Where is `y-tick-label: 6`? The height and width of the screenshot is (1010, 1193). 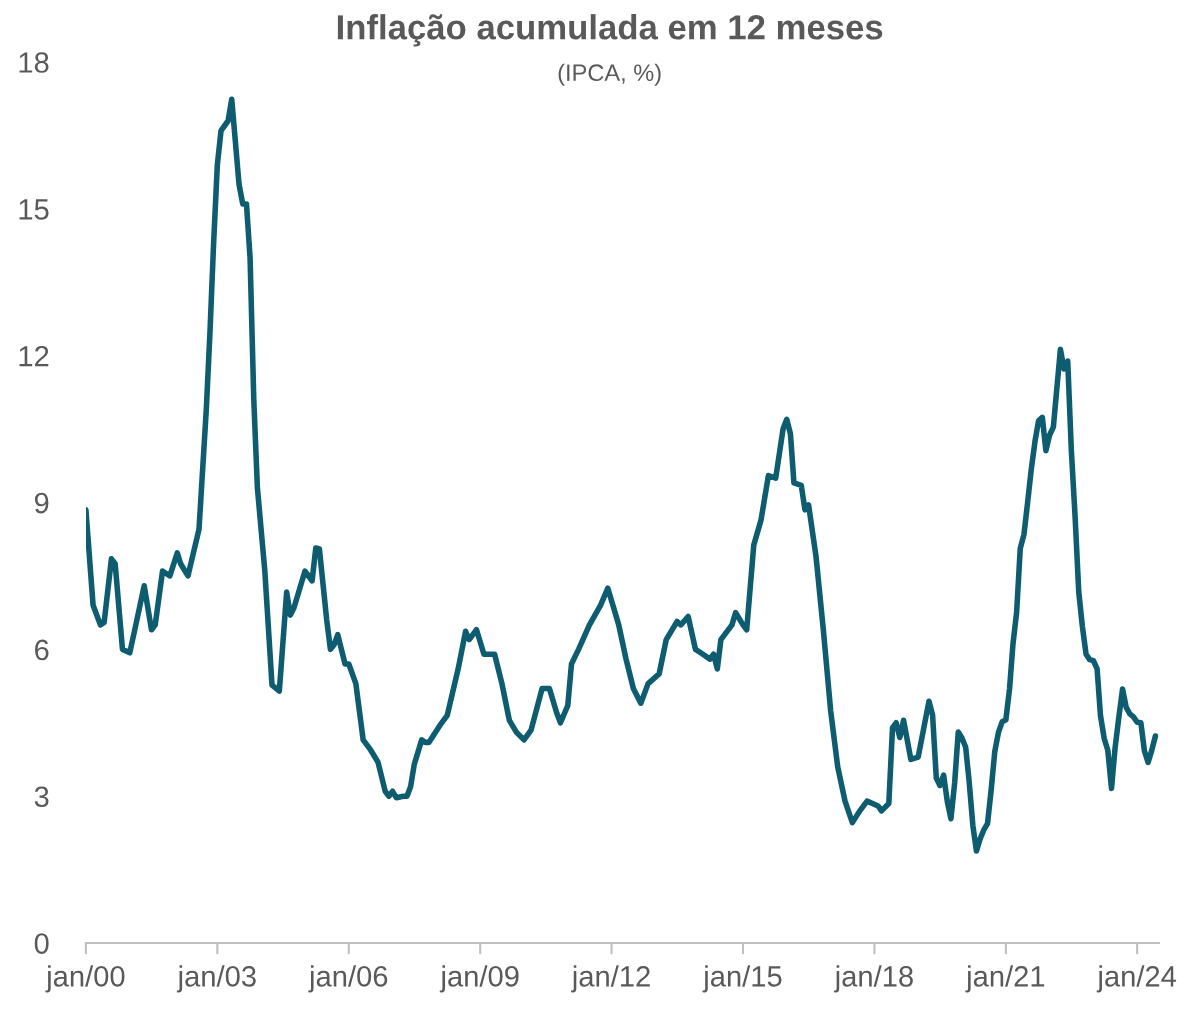 y-tick-label: 6 is located at coordinates (42, 650).